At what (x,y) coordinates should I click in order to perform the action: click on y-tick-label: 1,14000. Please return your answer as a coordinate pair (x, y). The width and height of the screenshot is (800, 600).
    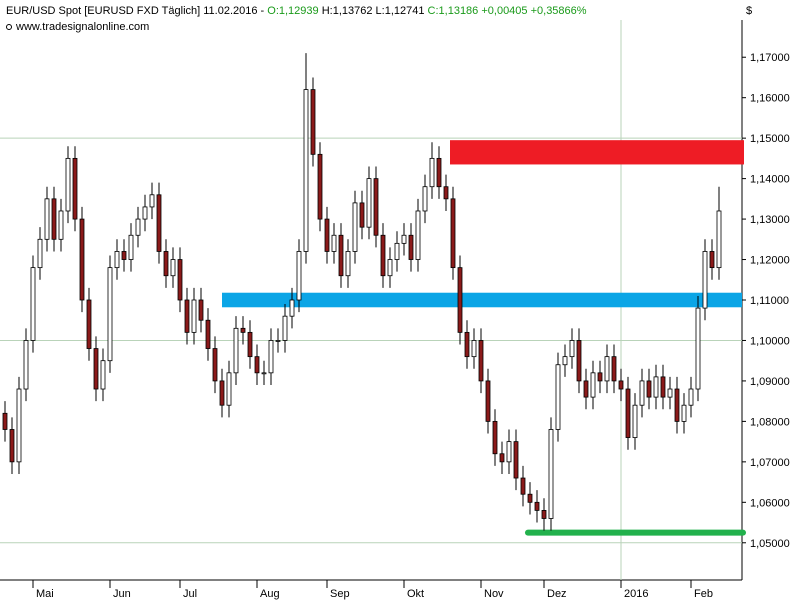
    Looking at the image, I should click on (770, 180).